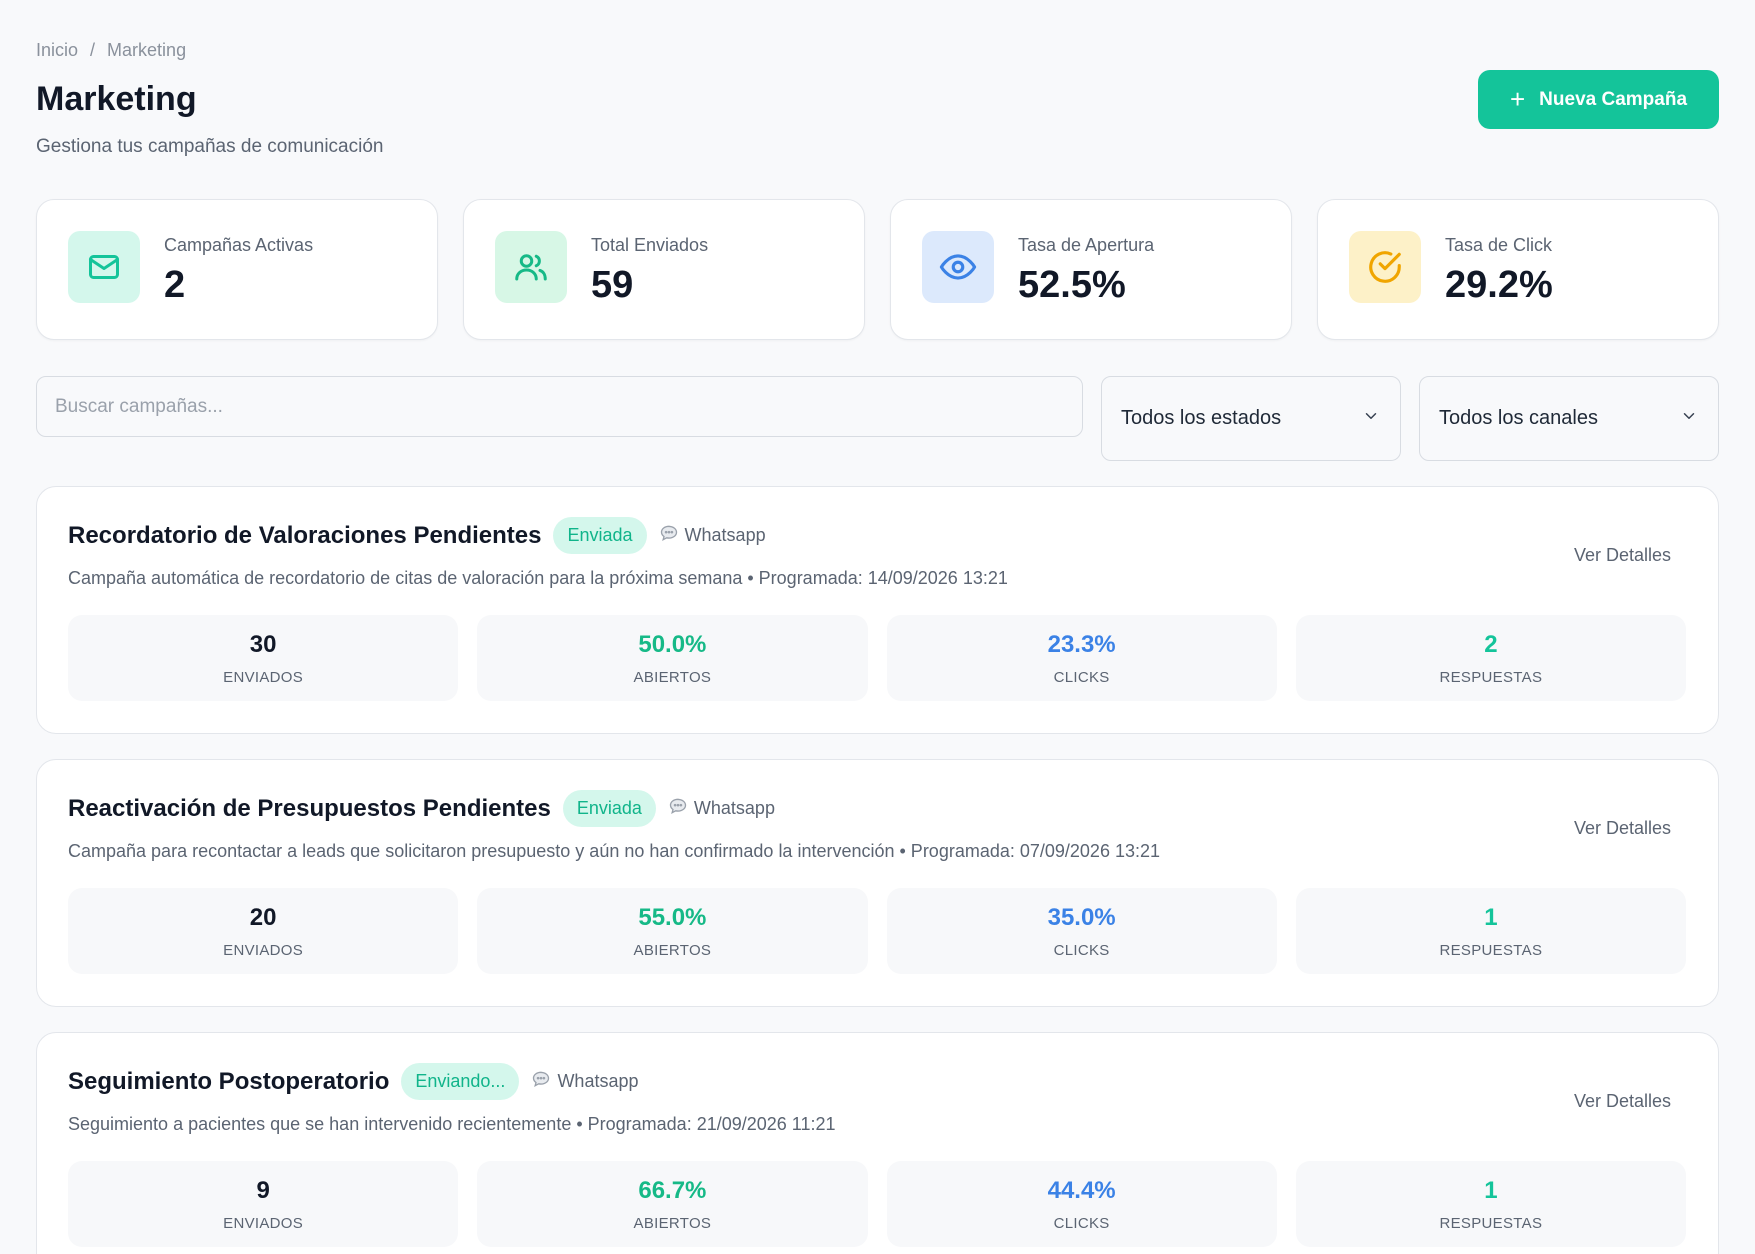 This screenshot has width=1755, height=1254. Describe the element at coordinates (1499, 285) in the screenshot. I see `stat-value: 29.2%` at that location.